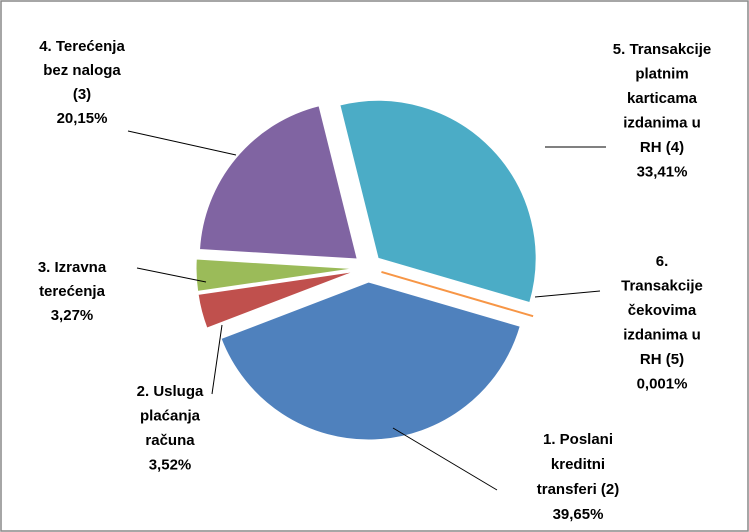 This screenshot has height=532, width=749. What do you see at coordinates (662, 98) in the screenshot?
I see `slice-label: karticama` at bounding box center [662, 98].